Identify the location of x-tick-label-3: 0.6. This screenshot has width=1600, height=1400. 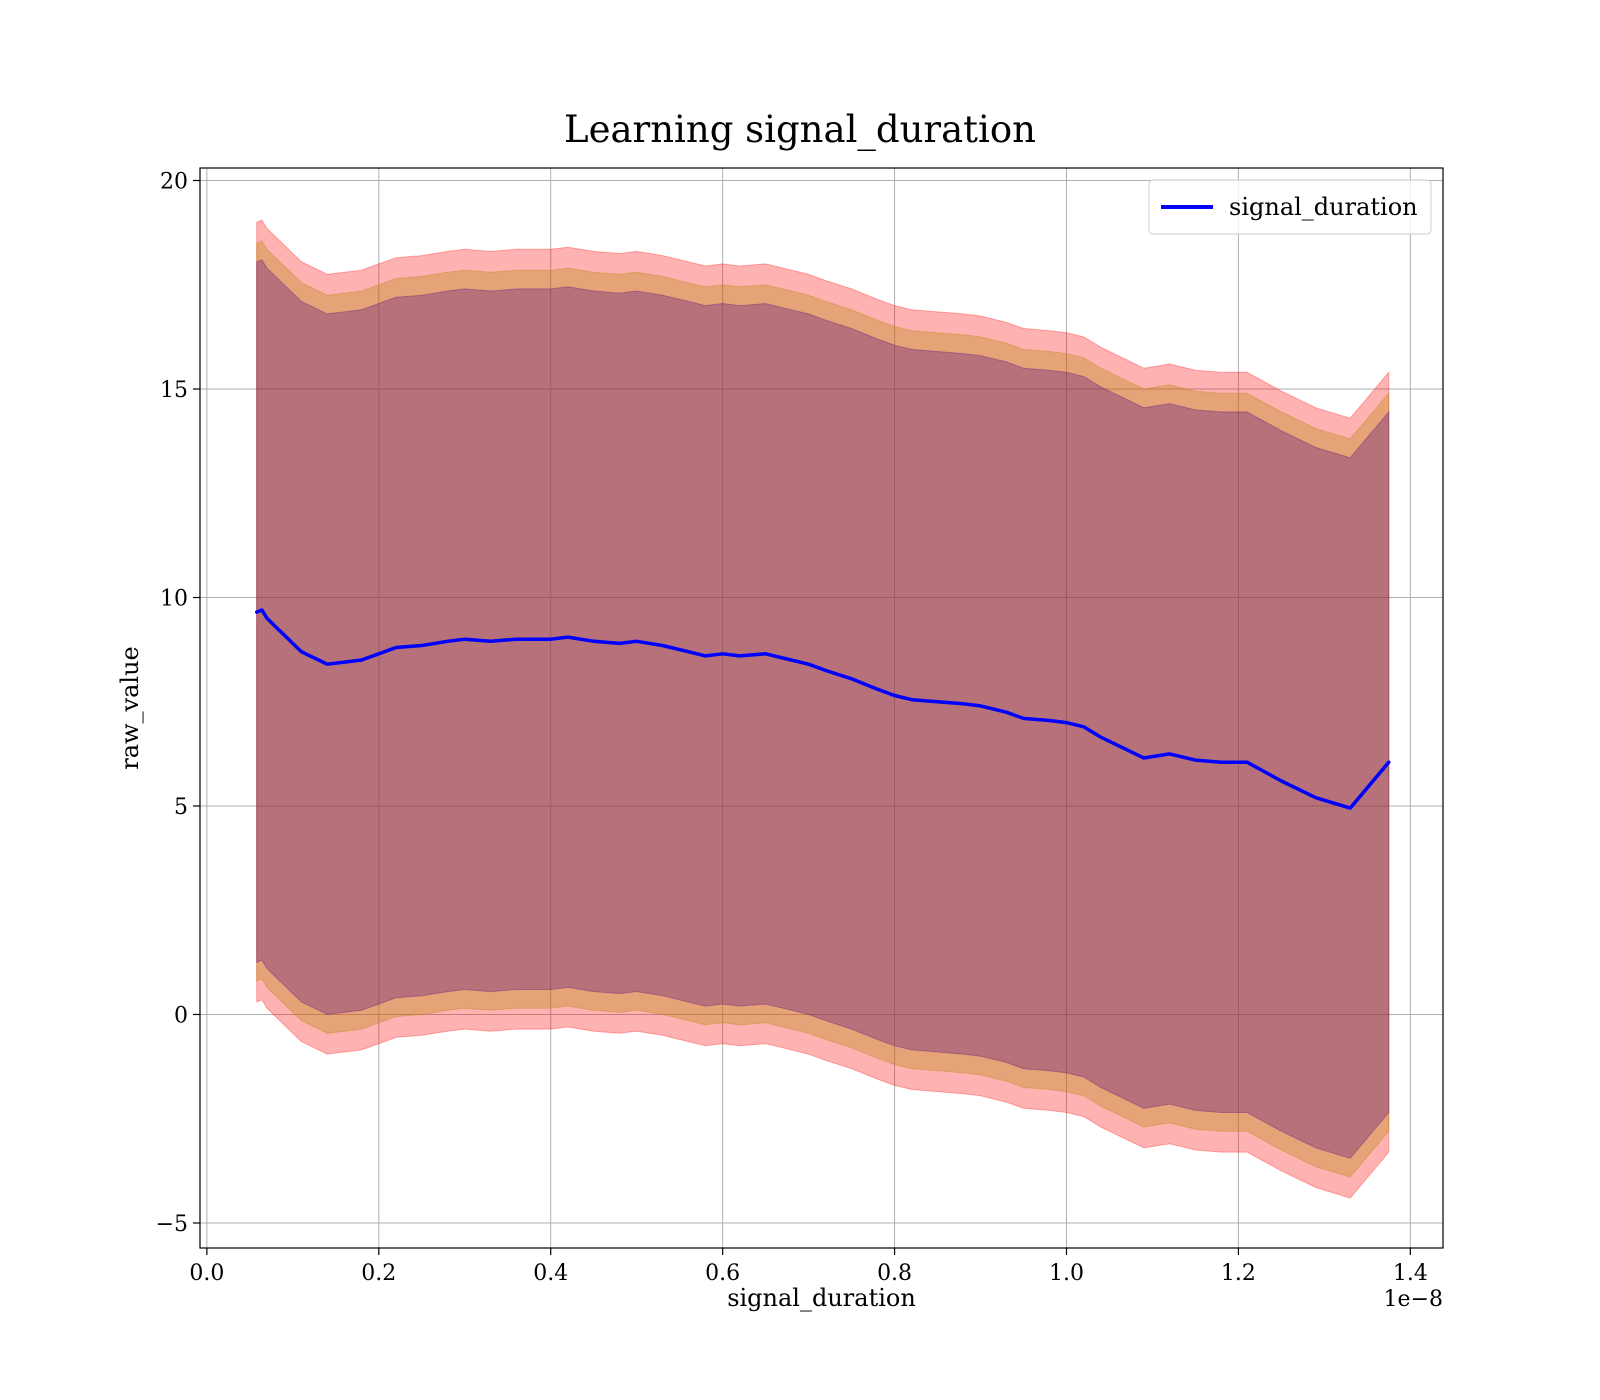
(722, 1273).